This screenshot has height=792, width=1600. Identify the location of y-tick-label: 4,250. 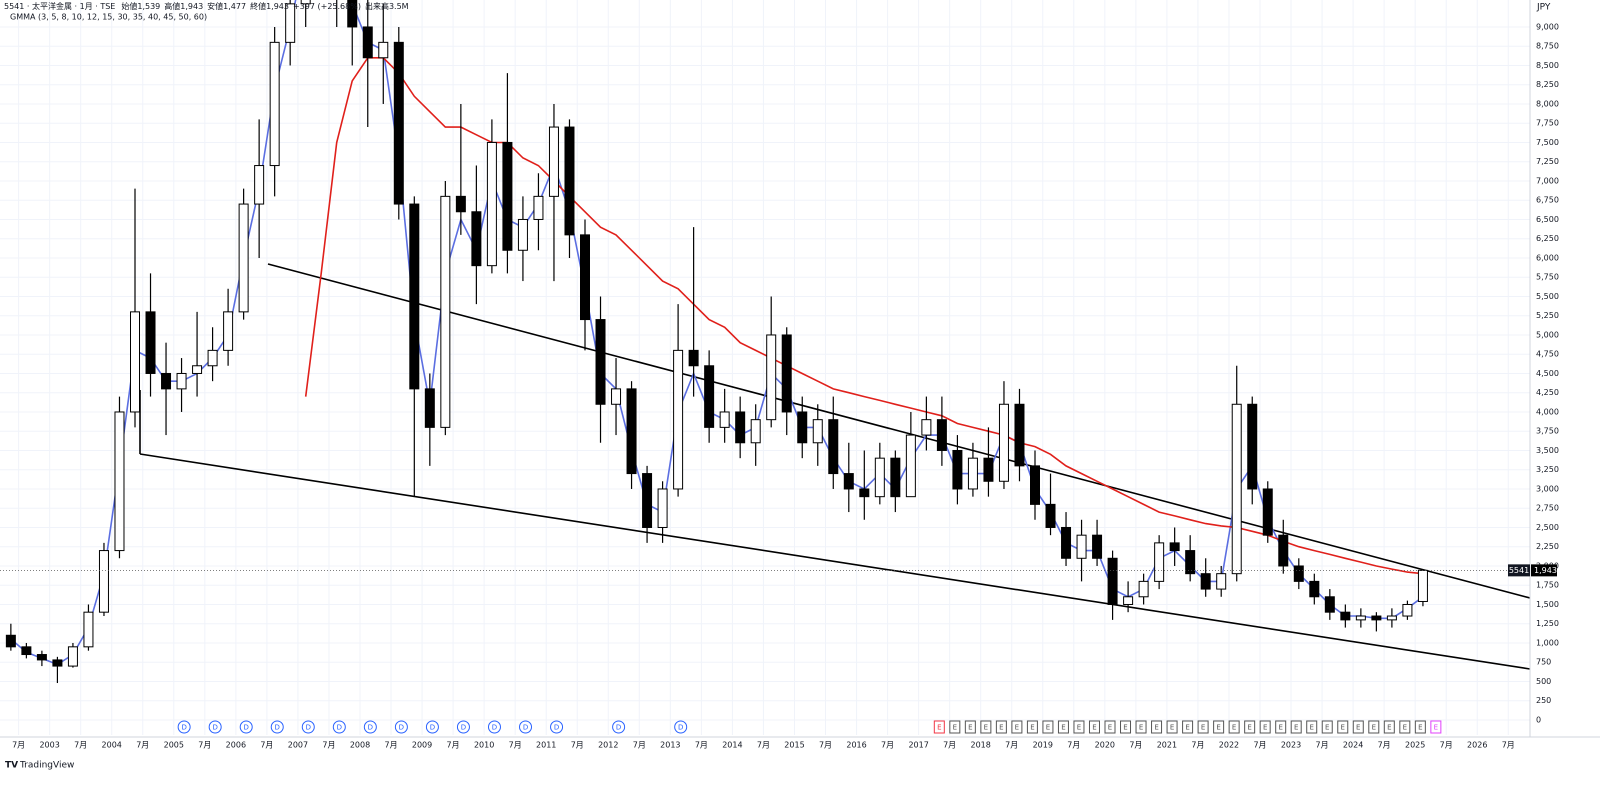
(1547, 392).